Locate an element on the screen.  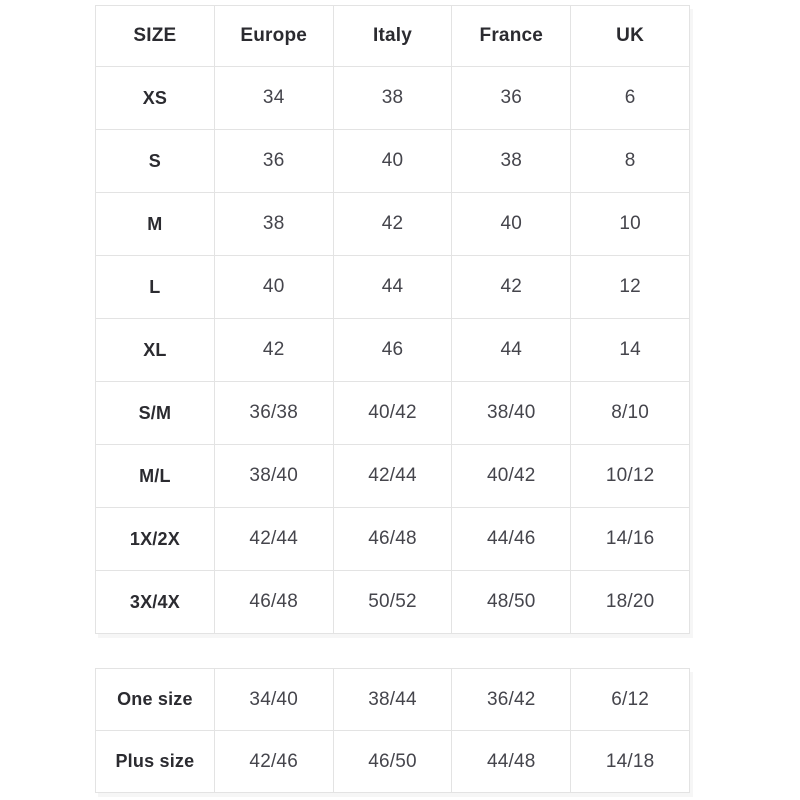
column-header: Italy is located at coordinates (392, 36).